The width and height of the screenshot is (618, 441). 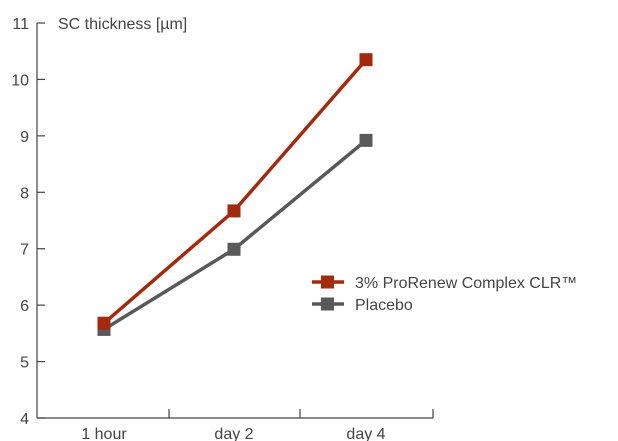 What do you see at coordinates (24, 250) in the screenshot?
I see `y-tick-label: 7` at bounding box center [24, 250].